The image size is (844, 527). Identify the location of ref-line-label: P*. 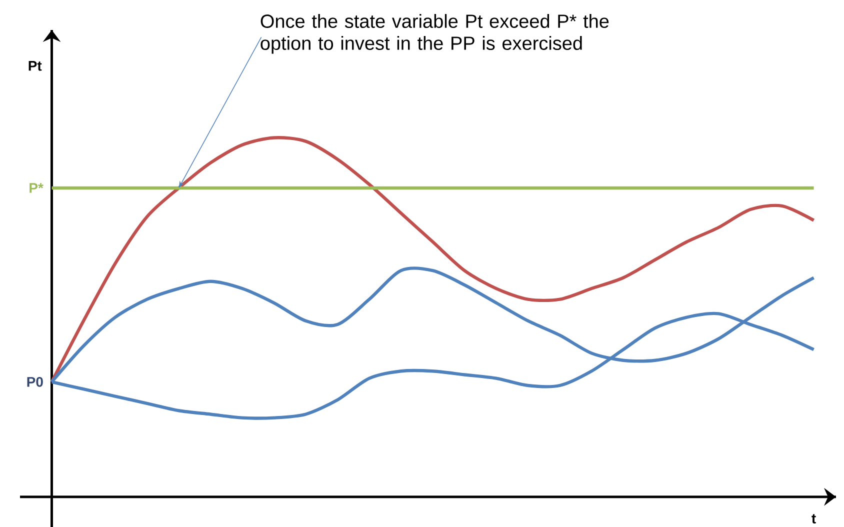
(37, 188).